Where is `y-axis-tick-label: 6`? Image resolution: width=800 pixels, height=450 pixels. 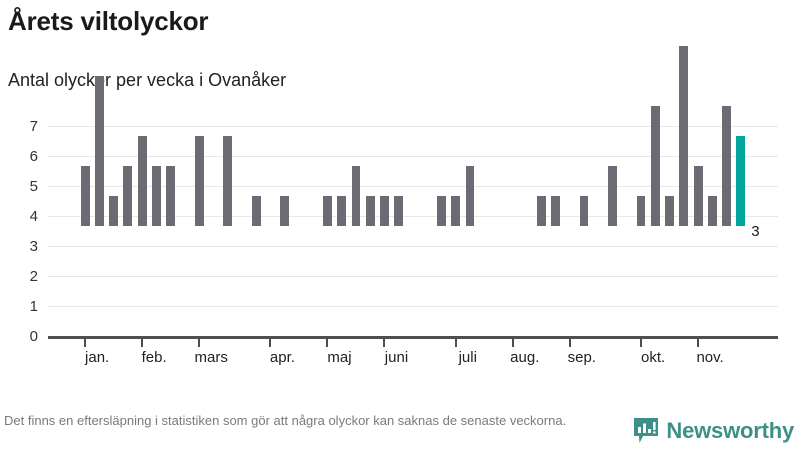 y-axis-tick-label: 6 is located at coordinates (33, 156).